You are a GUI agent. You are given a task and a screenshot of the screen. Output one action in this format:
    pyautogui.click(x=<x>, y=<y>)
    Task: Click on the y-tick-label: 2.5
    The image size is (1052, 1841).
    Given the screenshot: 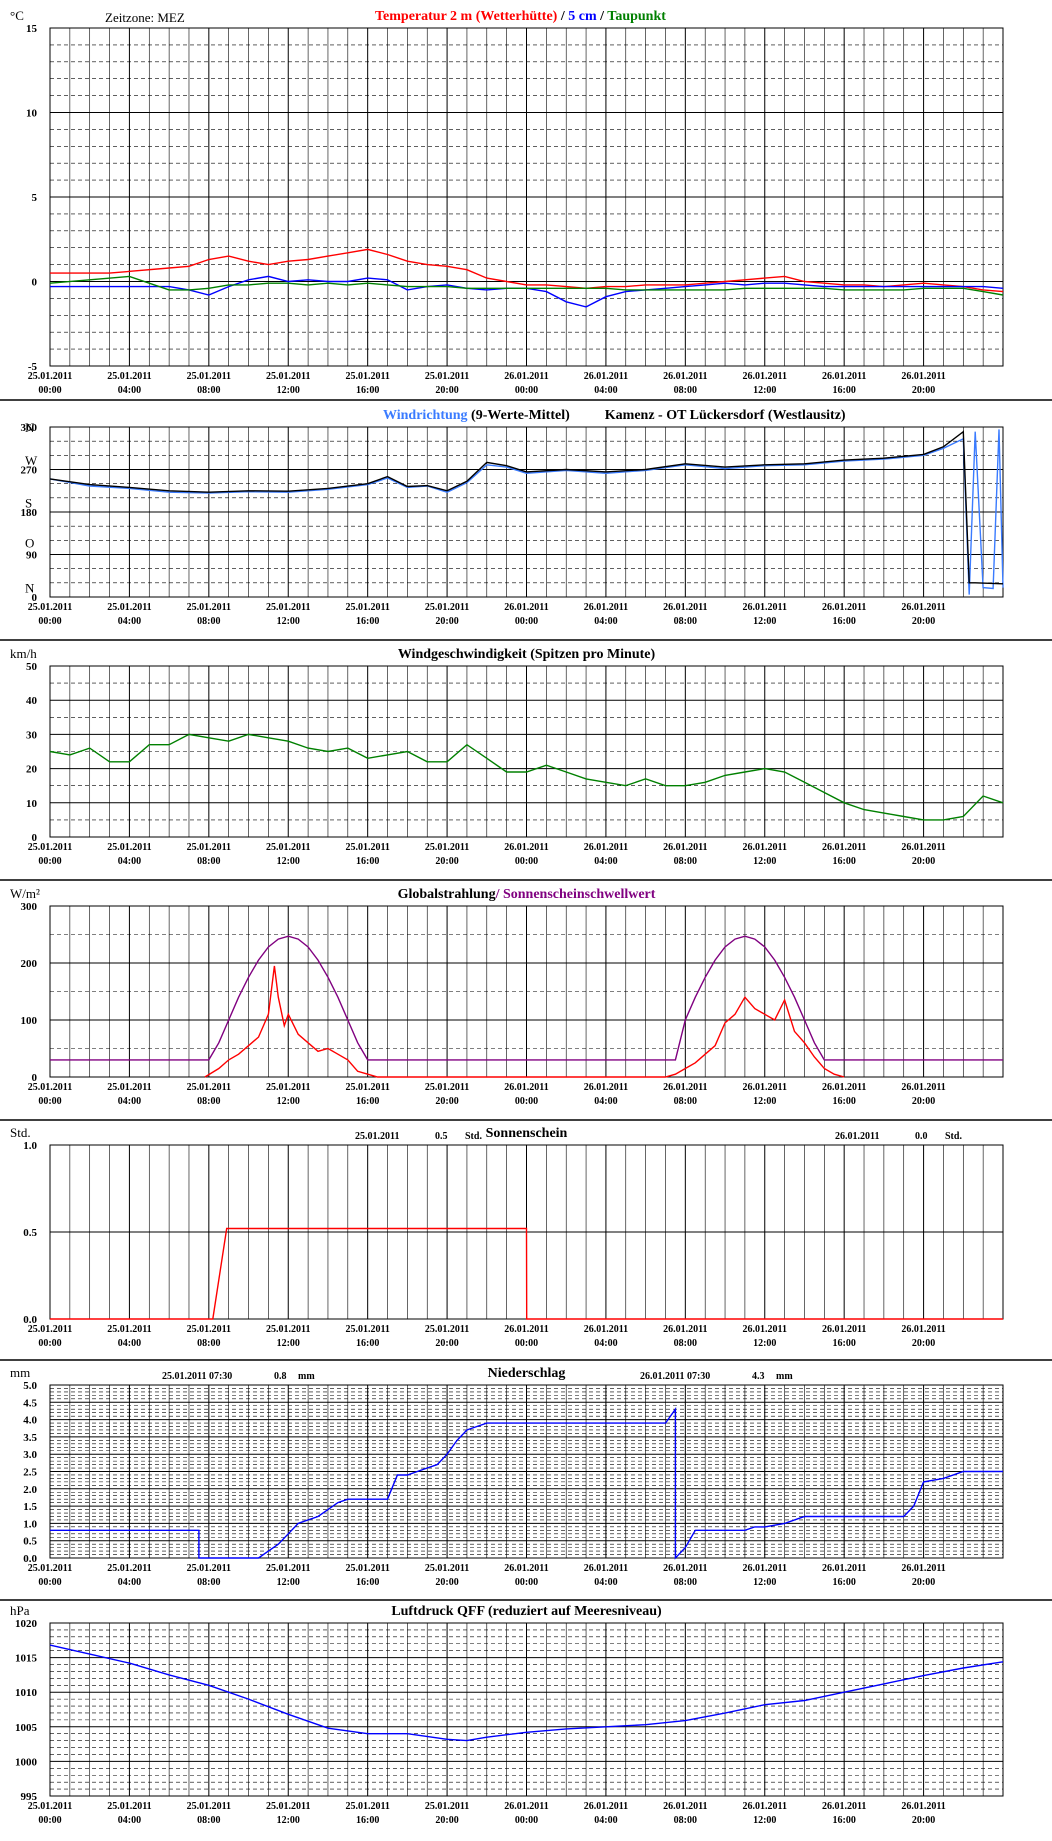 What is the action you would take?
    pyautogui.click(x=30, y=1473)
    